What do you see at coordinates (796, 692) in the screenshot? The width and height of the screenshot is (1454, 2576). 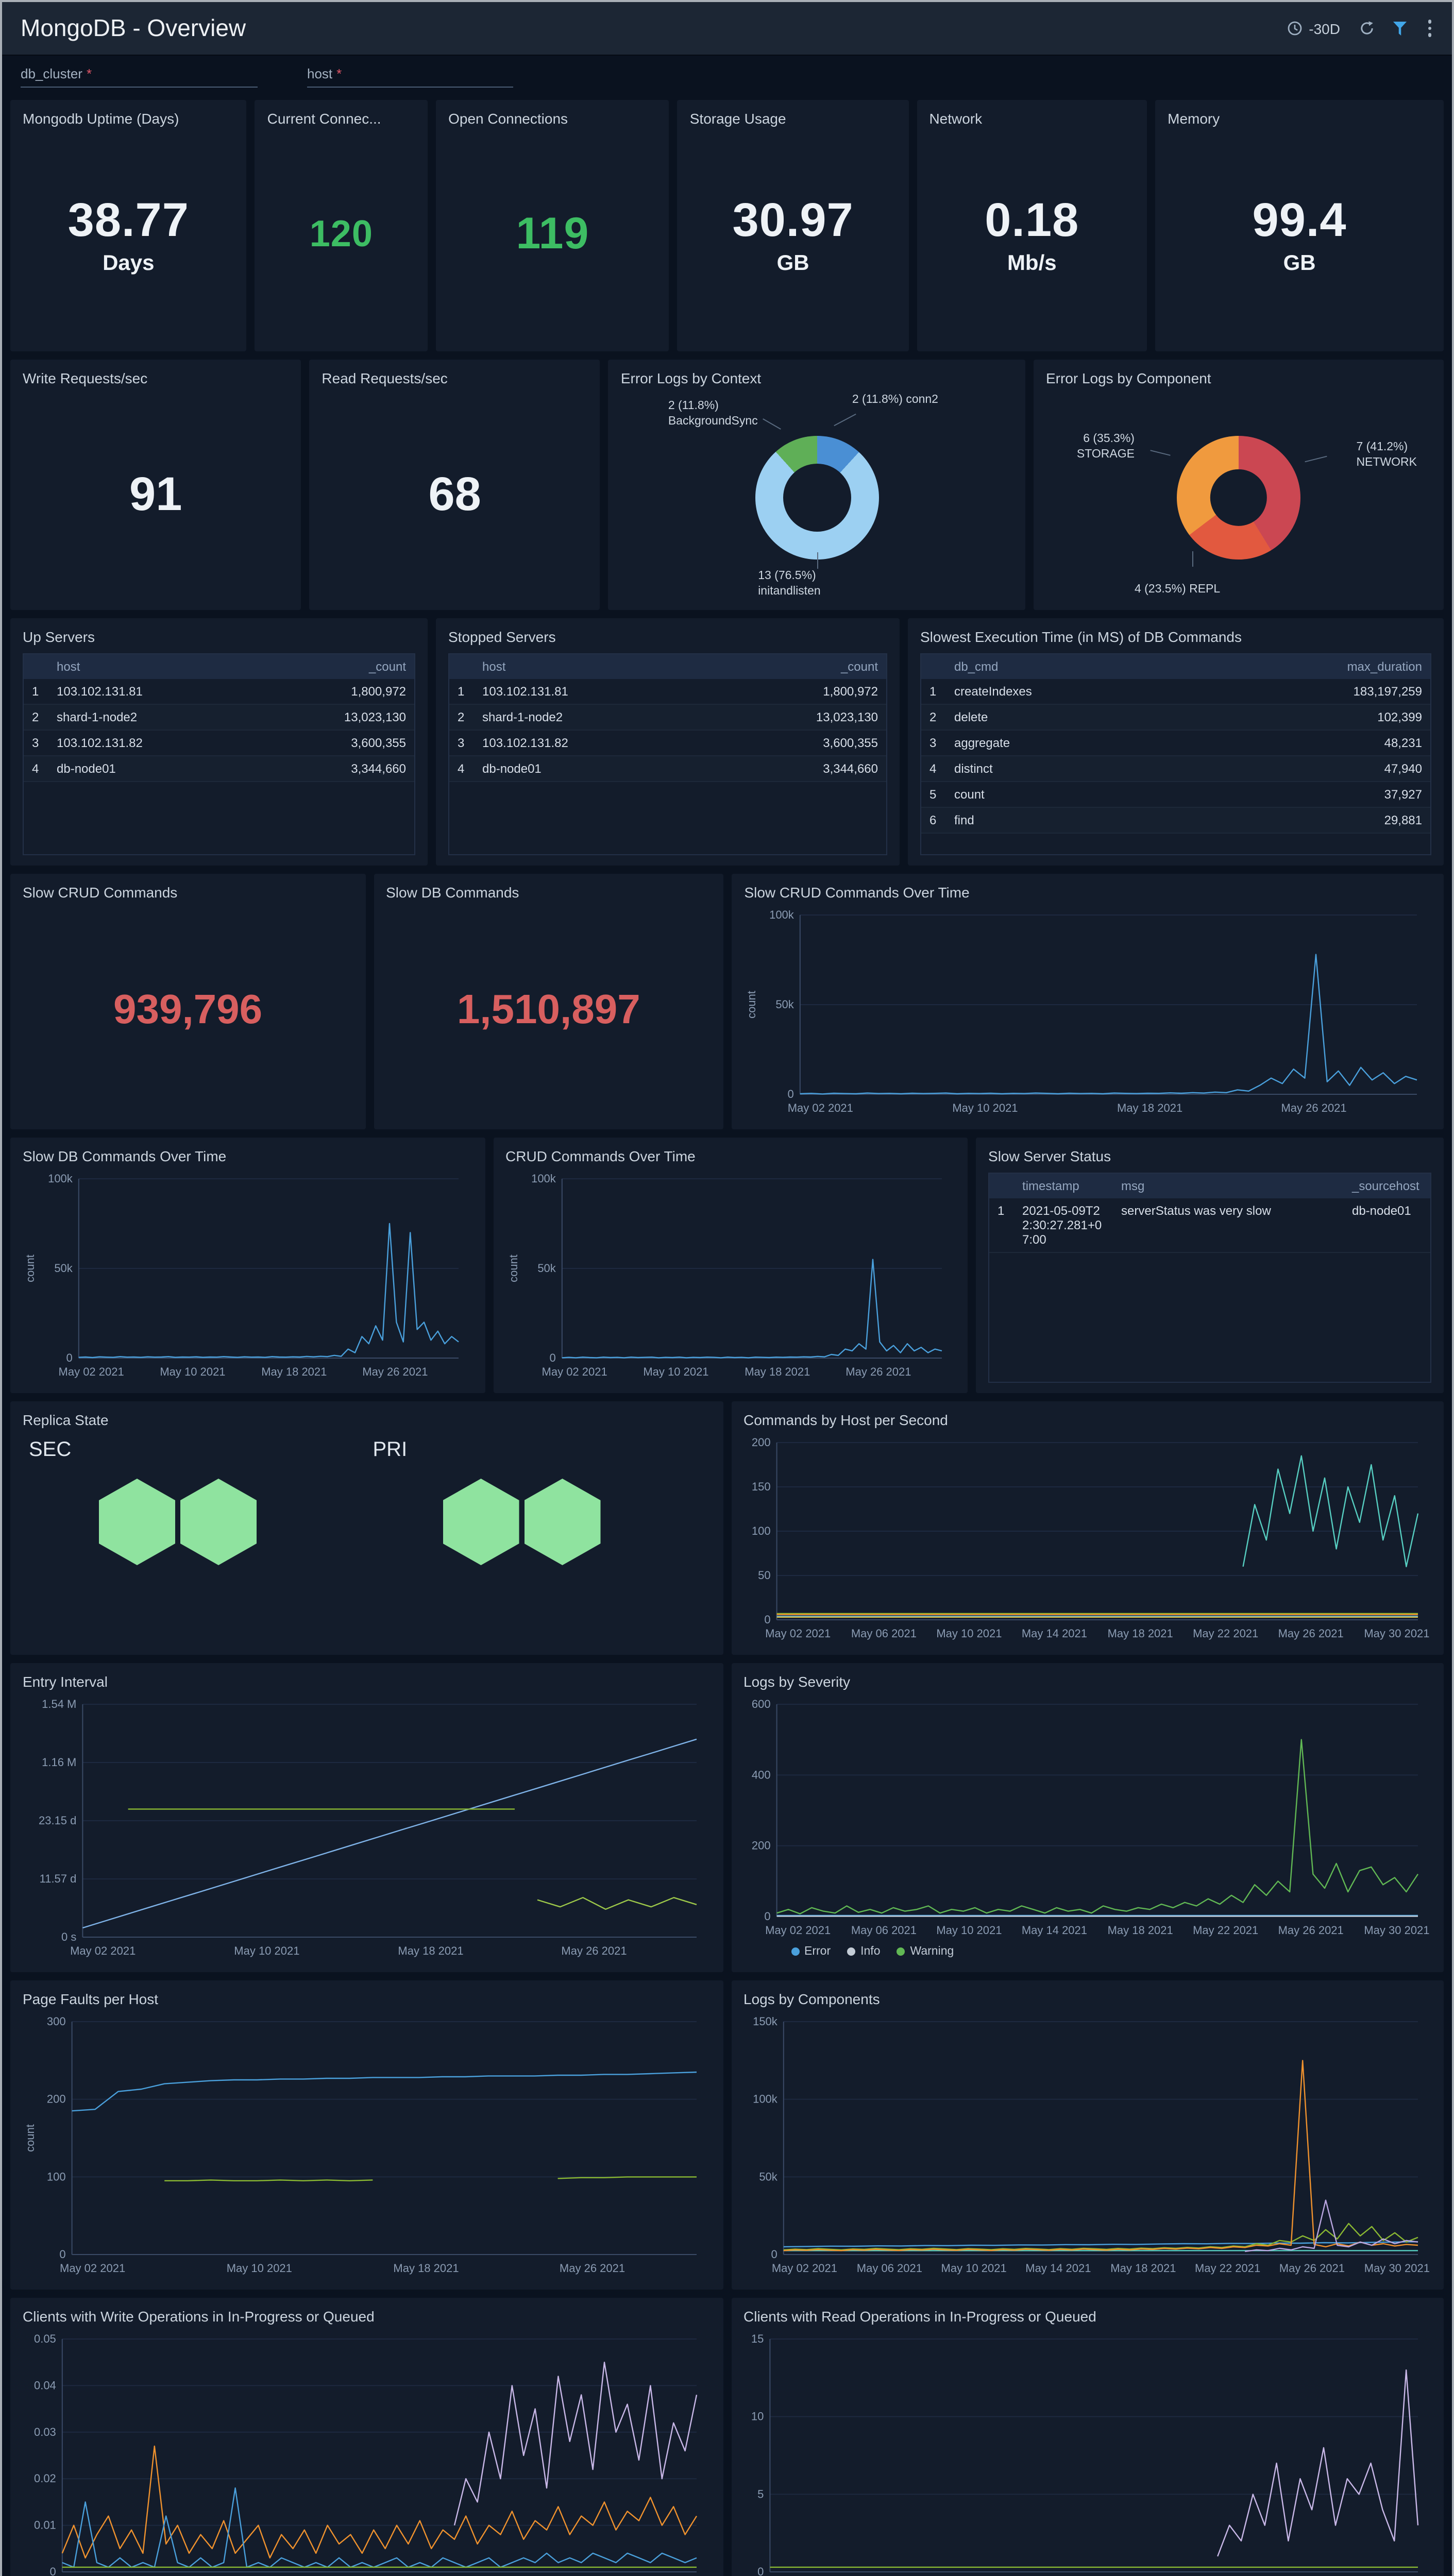 I see `cell-count: 1,800,972` at bounding box center [796, 692].